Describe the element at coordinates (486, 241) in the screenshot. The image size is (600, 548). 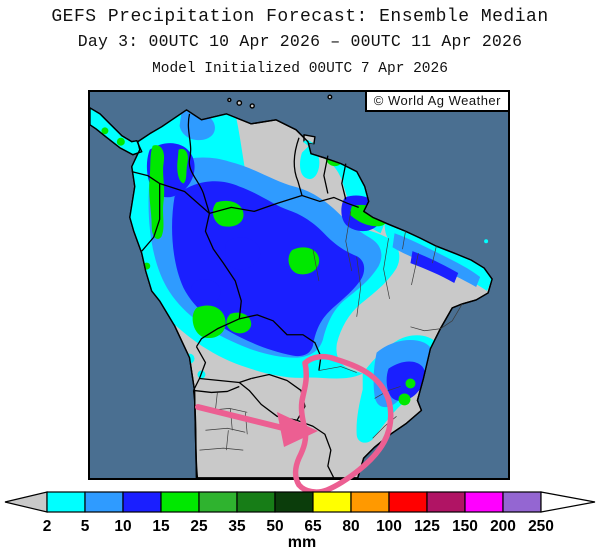
I see `offshore-island-precip` at that location.